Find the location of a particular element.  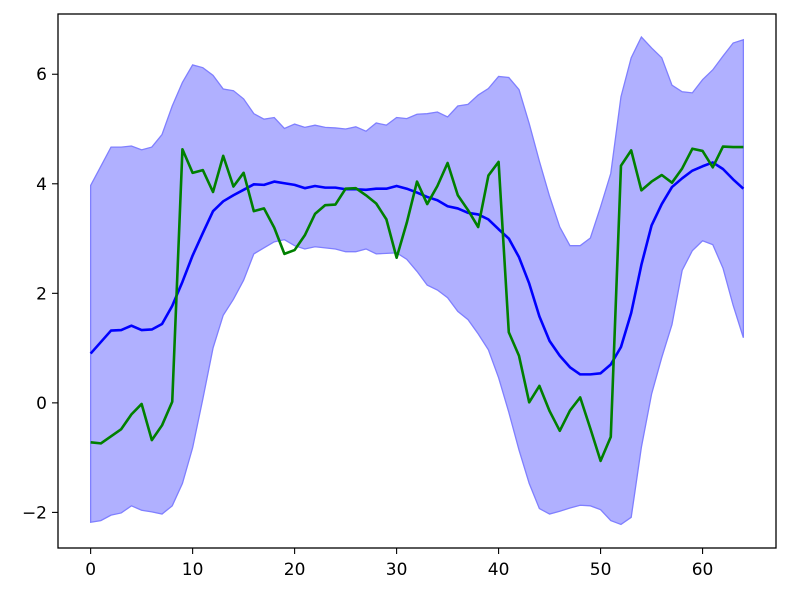

y-axis: −2 0 2 4 6 is located at coordinates (40, 294).